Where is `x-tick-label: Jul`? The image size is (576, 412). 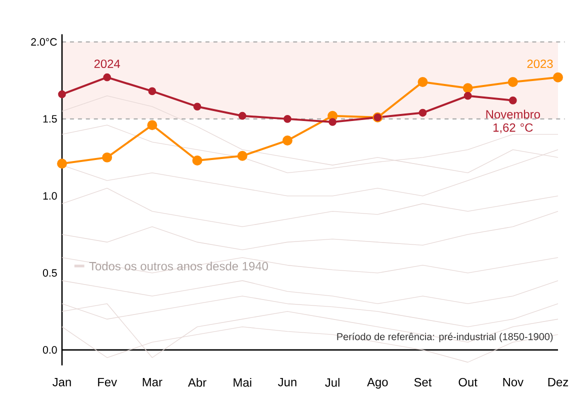
x-tick-label: Jul is located at coordinates (332, 382).